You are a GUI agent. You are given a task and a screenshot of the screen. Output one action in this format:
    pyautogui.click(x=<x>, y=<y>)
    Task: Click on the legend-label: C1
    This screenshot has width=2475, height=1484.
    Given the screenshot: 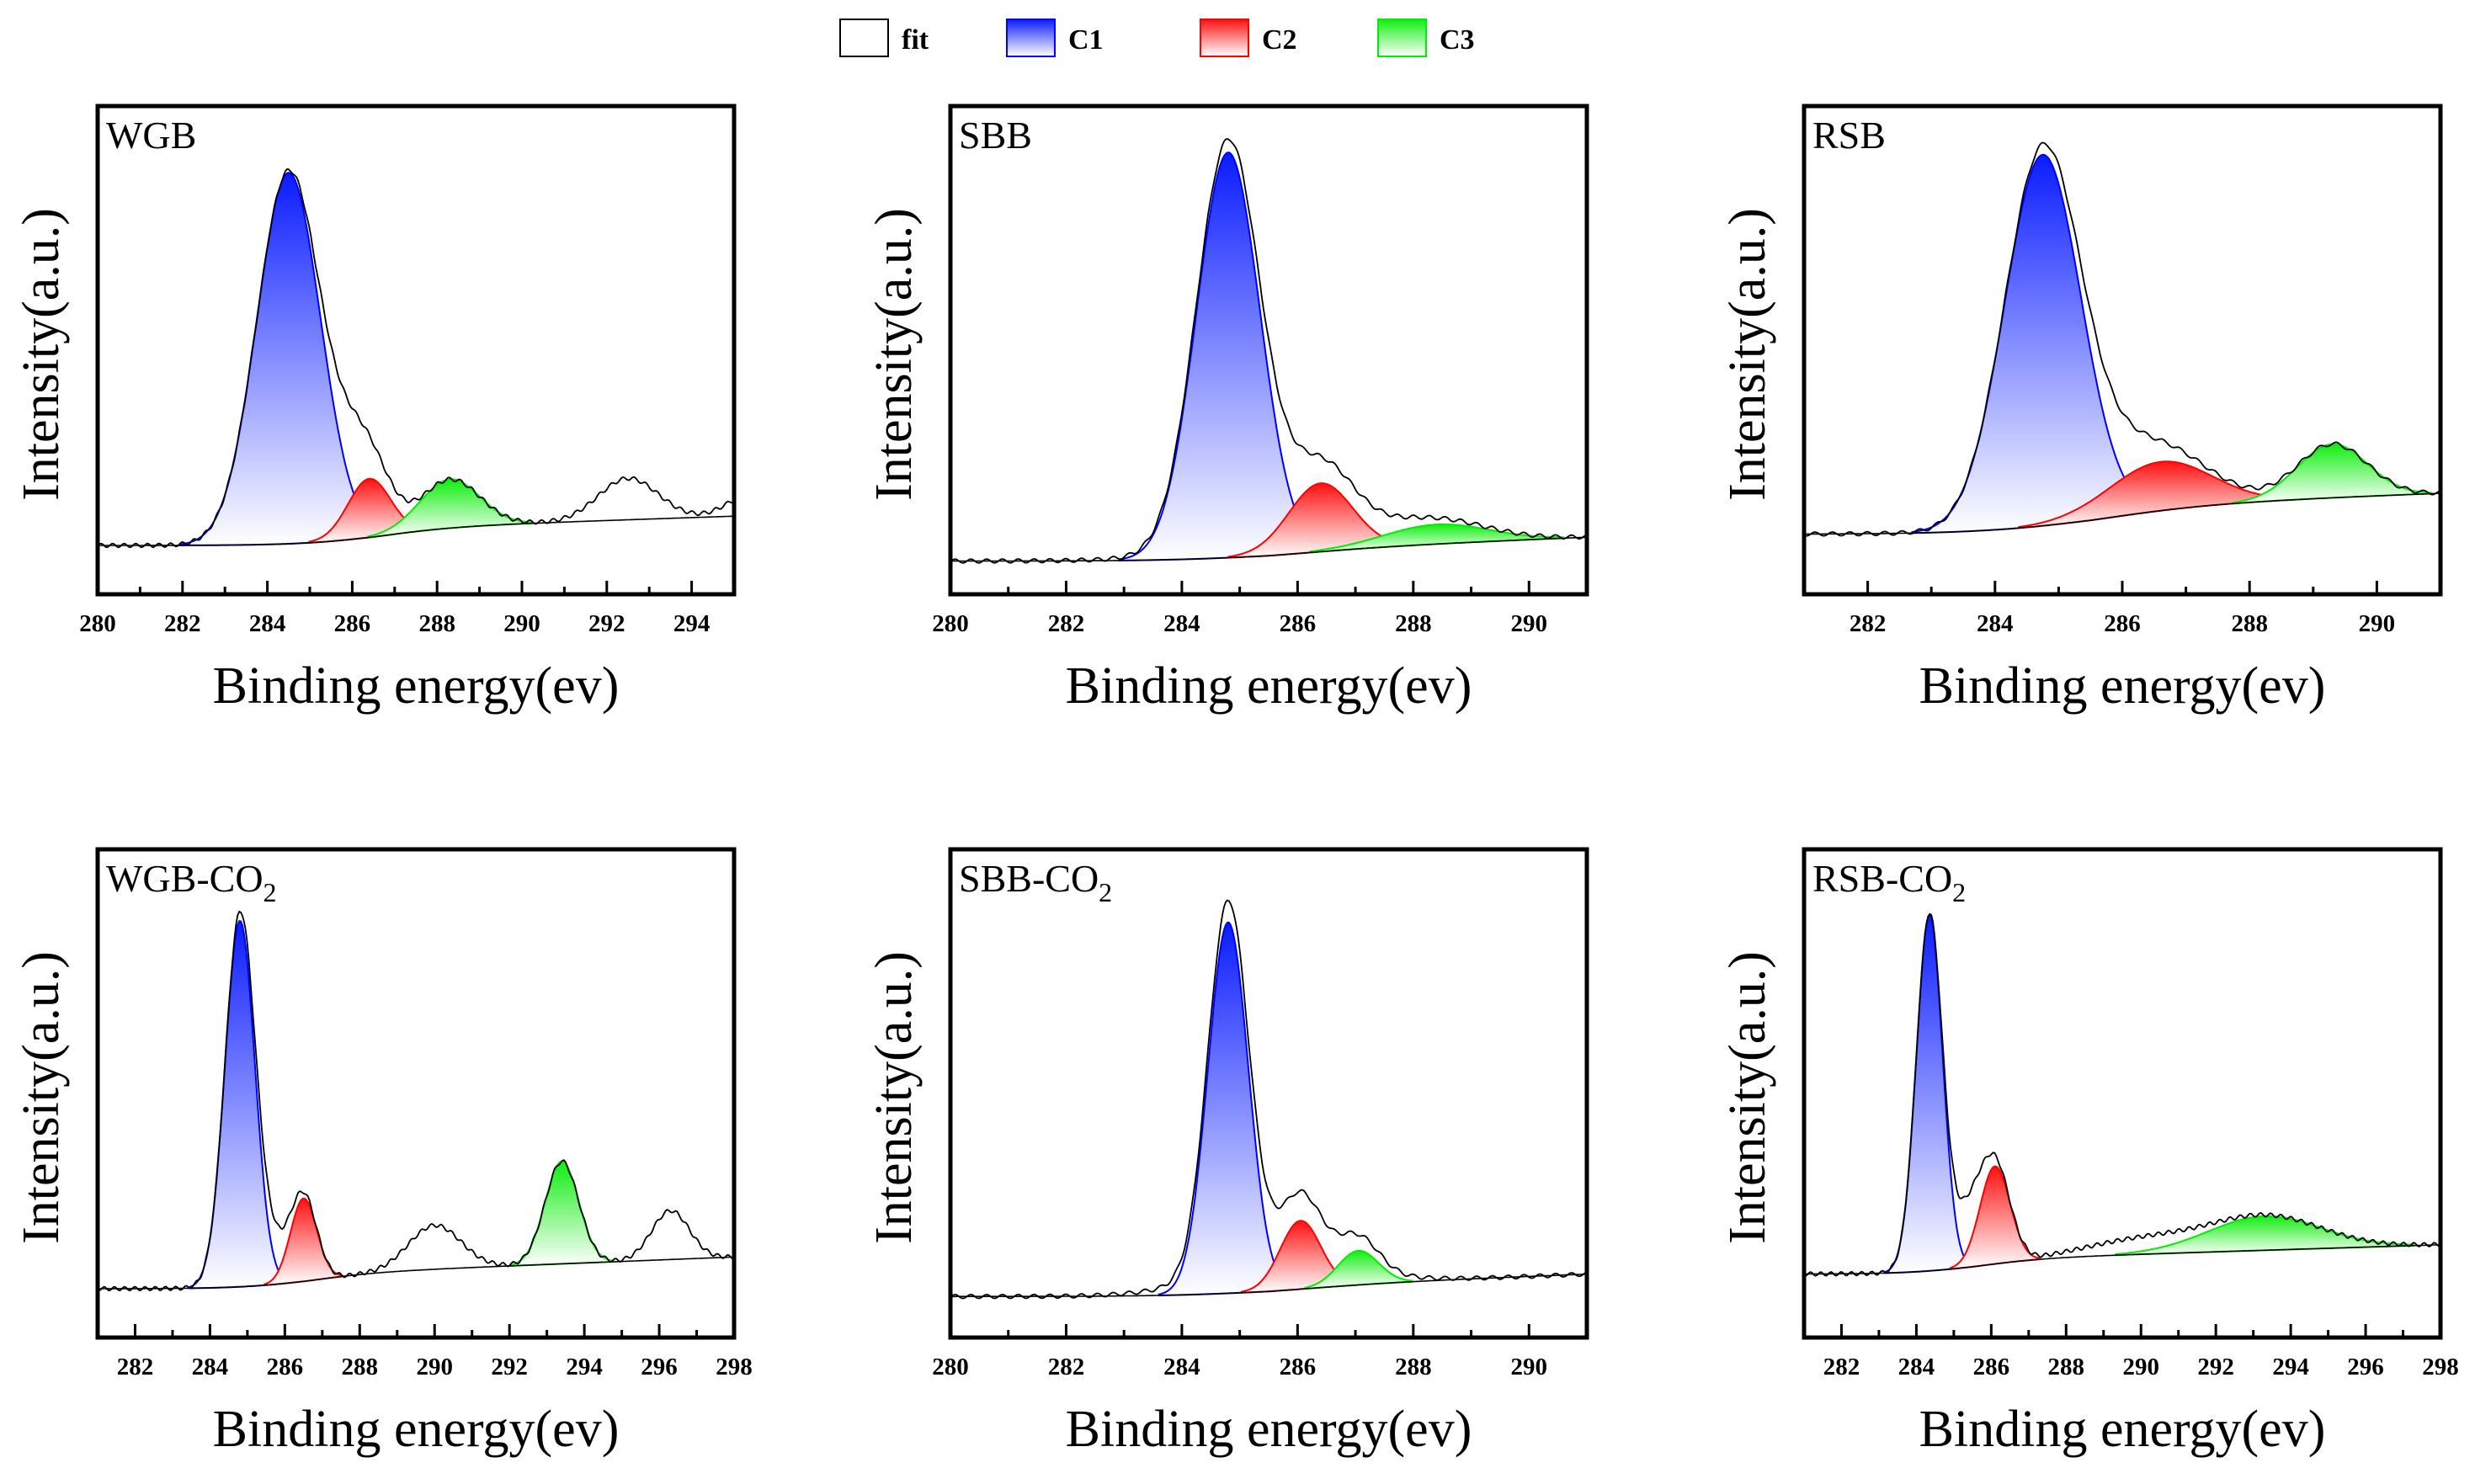 What is the action you would take?
    pyautogui.click(x=1086, y=40)
    